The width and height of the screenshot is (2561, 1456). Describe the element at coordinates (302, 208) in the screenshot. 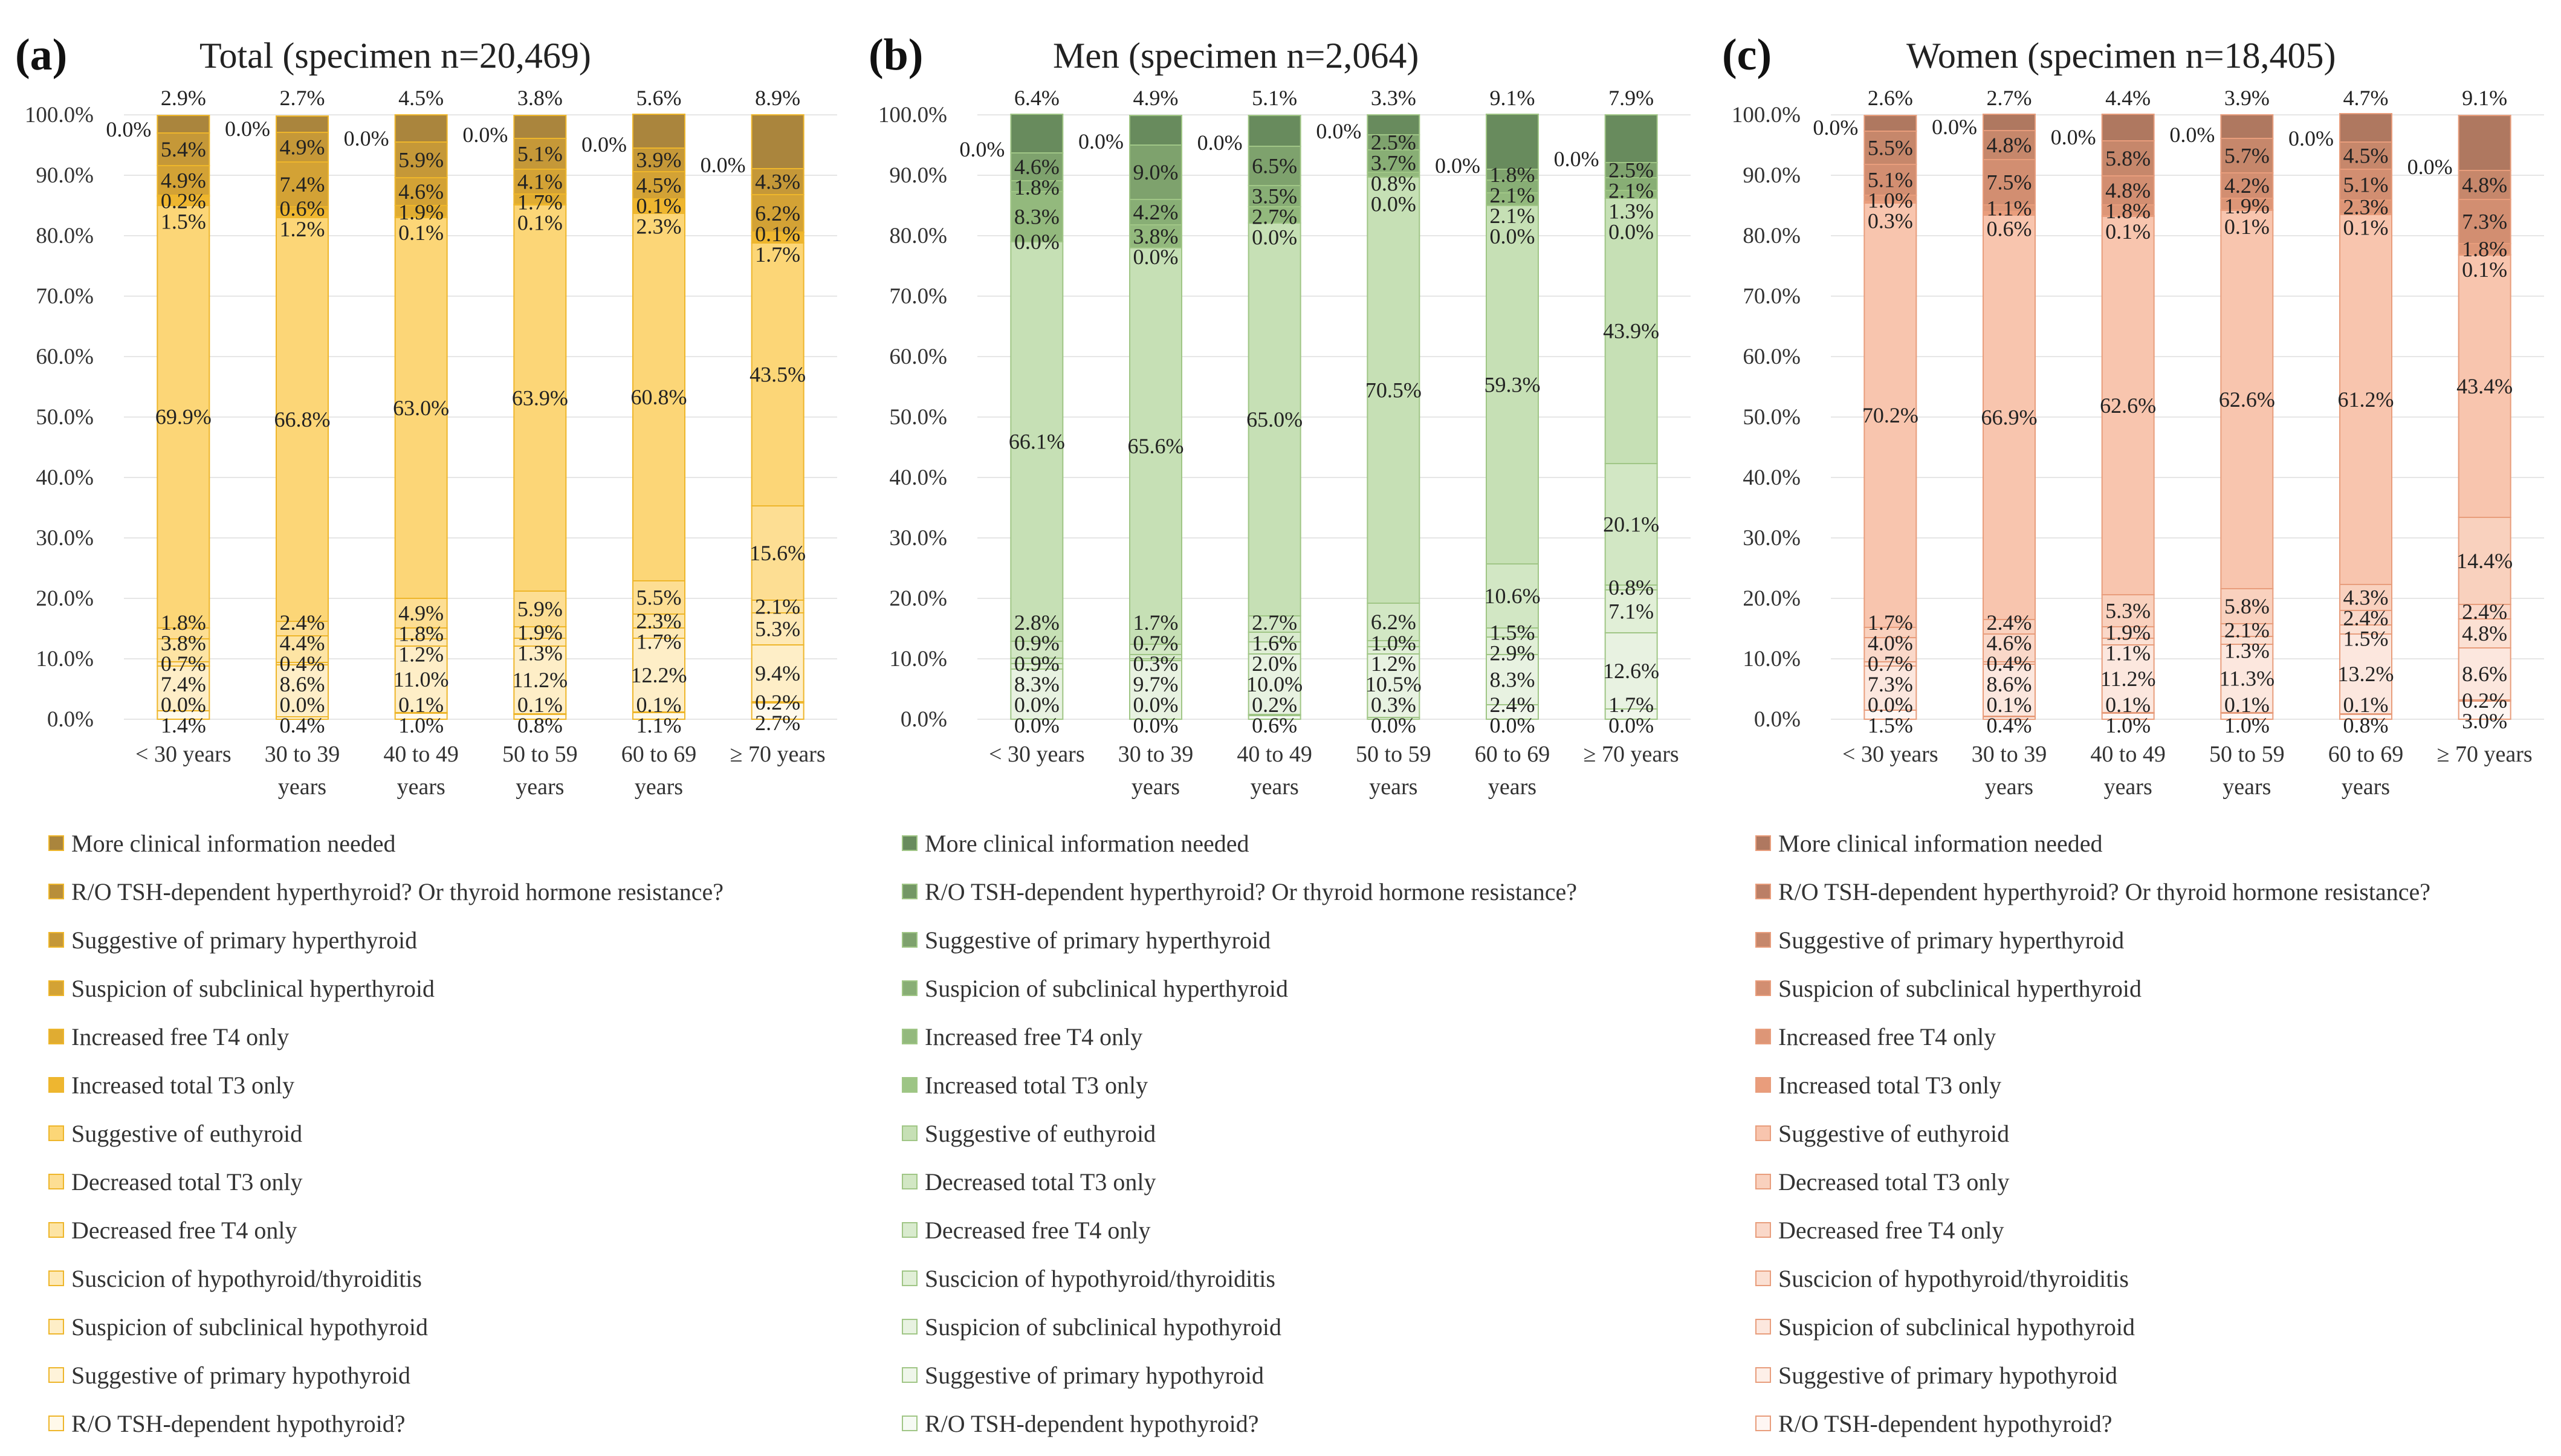

I see `data-label: 0.6%` at that location.